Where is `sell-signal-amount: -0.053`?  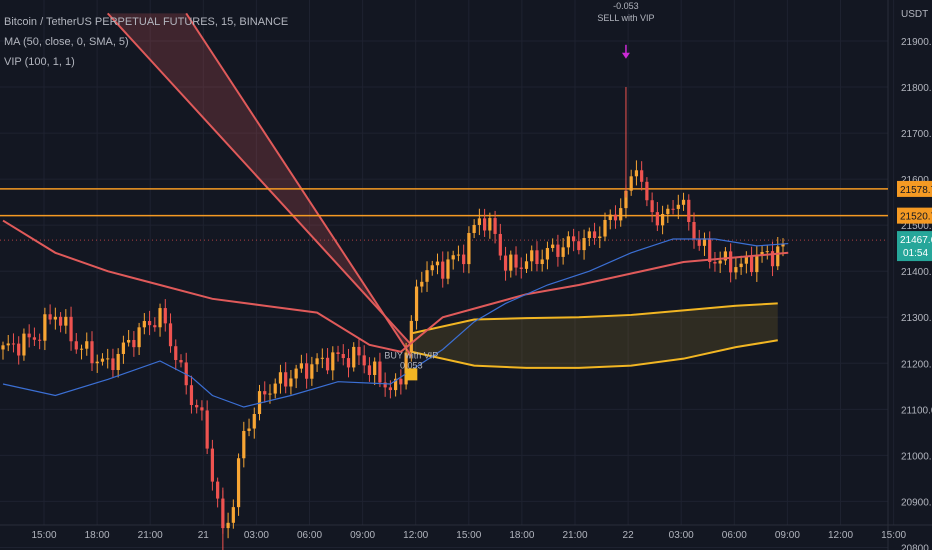 sell-signal-amount: -0.053 is located at coordinates (626, 6).